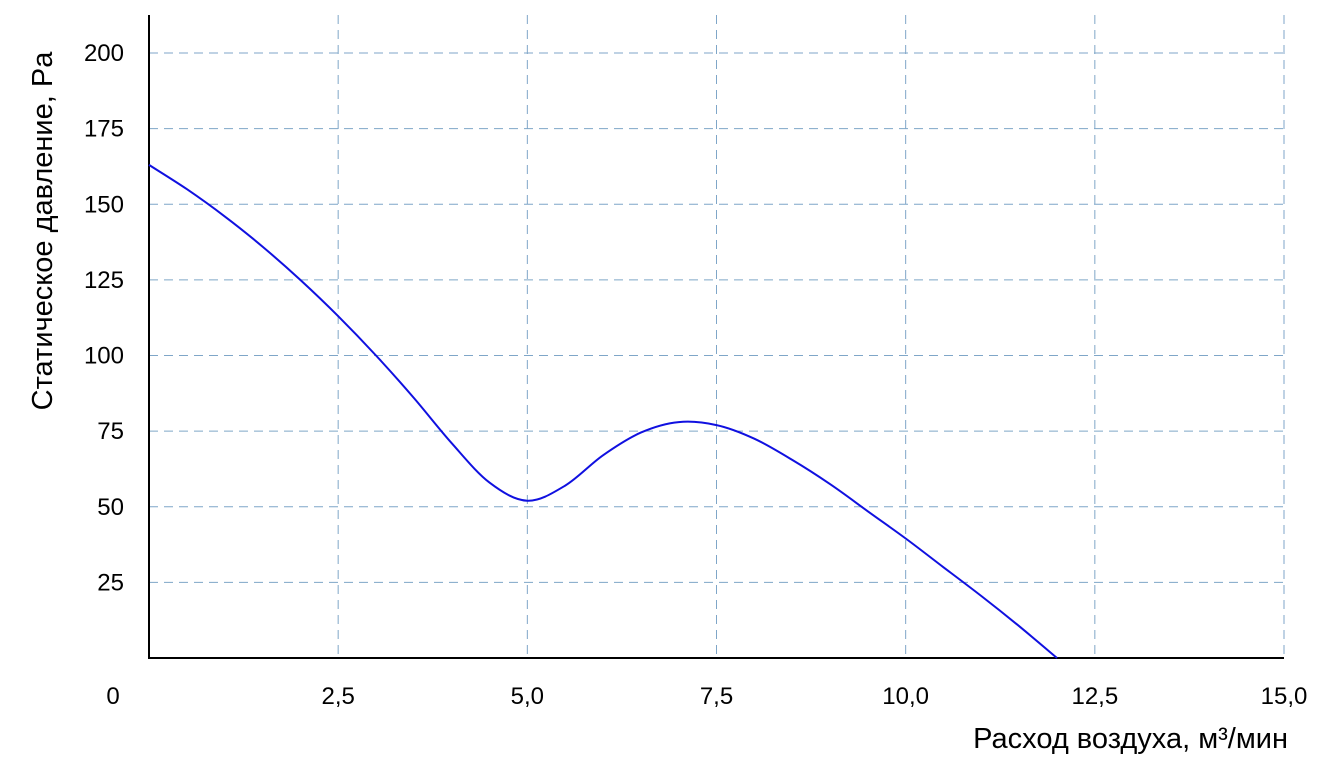 The image size is (1317, 762). I want to click on y-tick-label: 50, so click(110, 507).